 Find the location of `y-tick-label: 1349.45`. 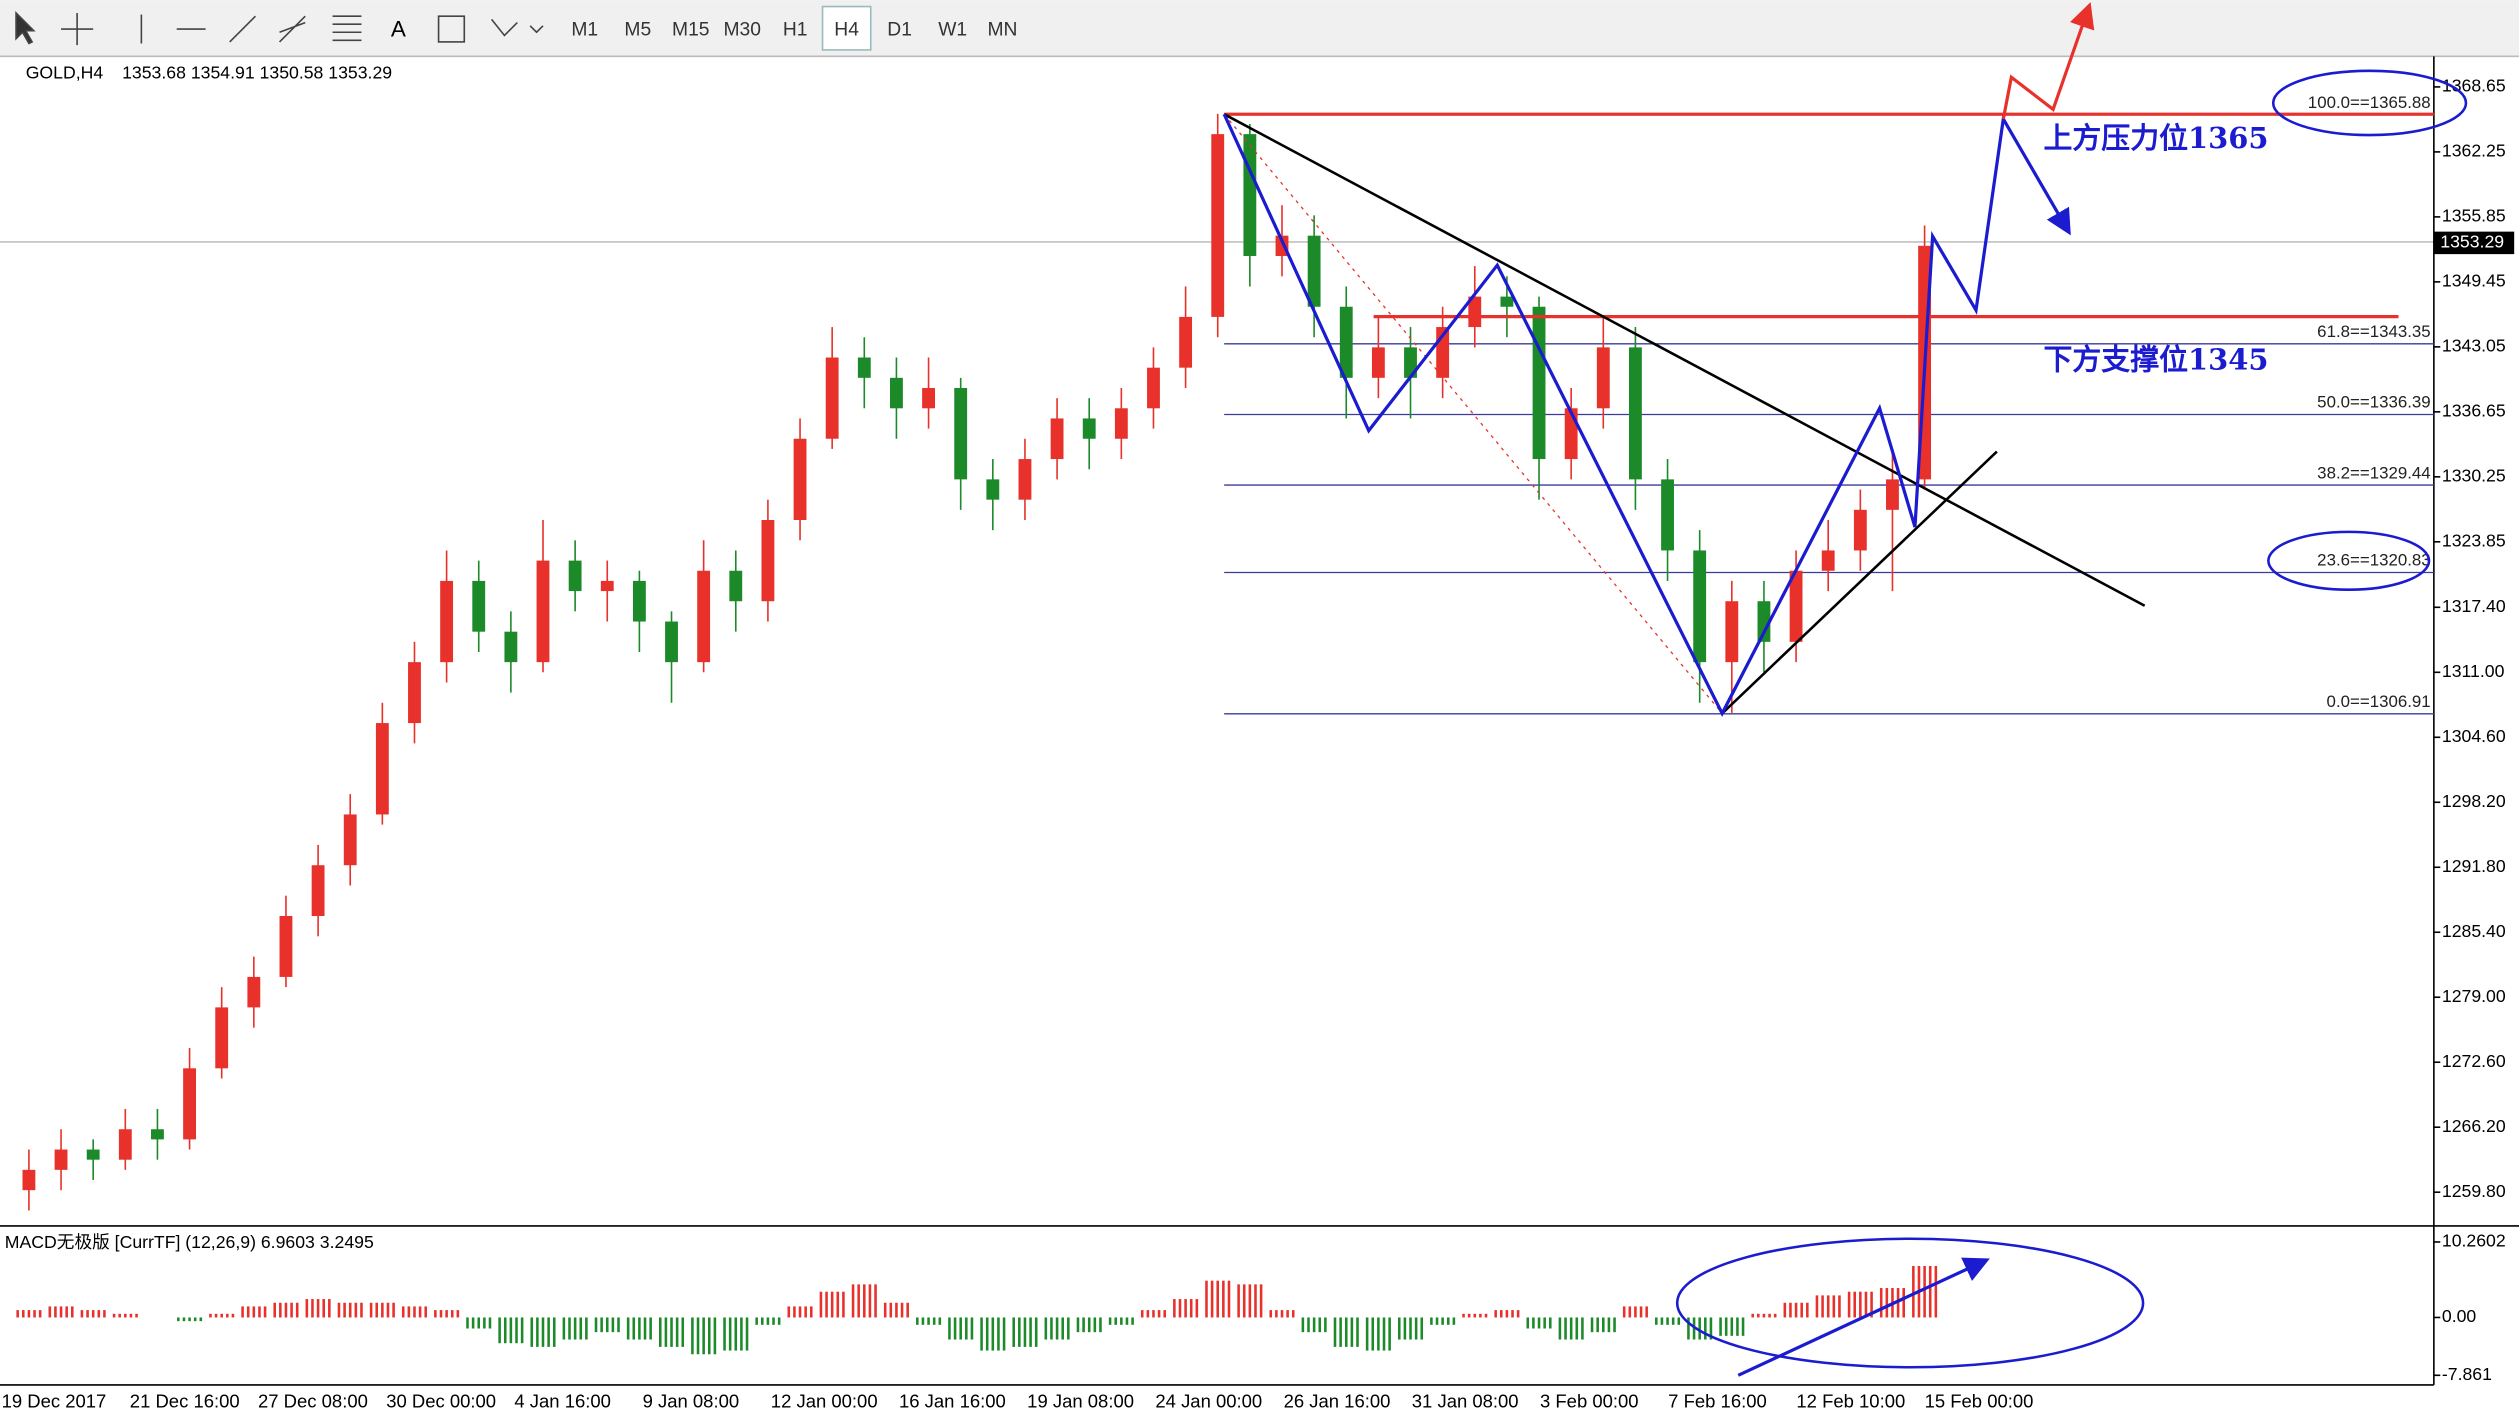

y-tick-label: 1349.45 is located at coordinates (2474, 281).